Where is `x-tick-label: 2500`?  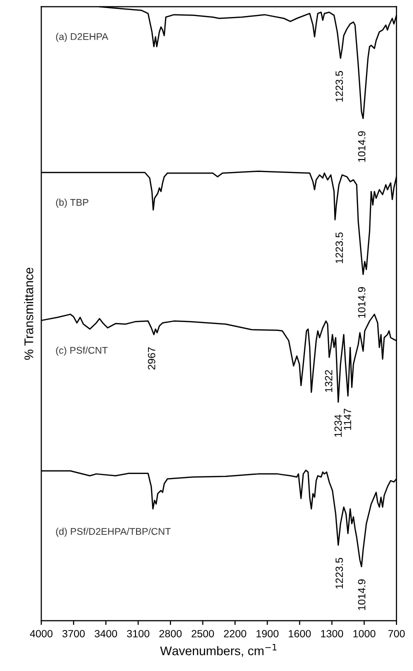 x-tick-label: 2500 is located at coordinates (203, 634).